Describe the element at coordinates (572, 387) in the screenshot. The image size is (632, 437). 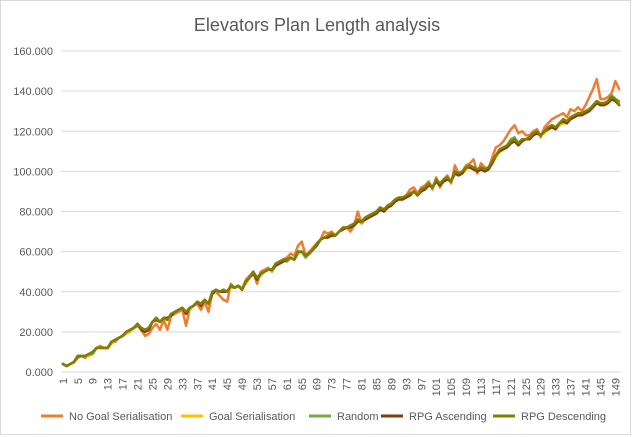
I see `x-tick-label: 137` at that location.